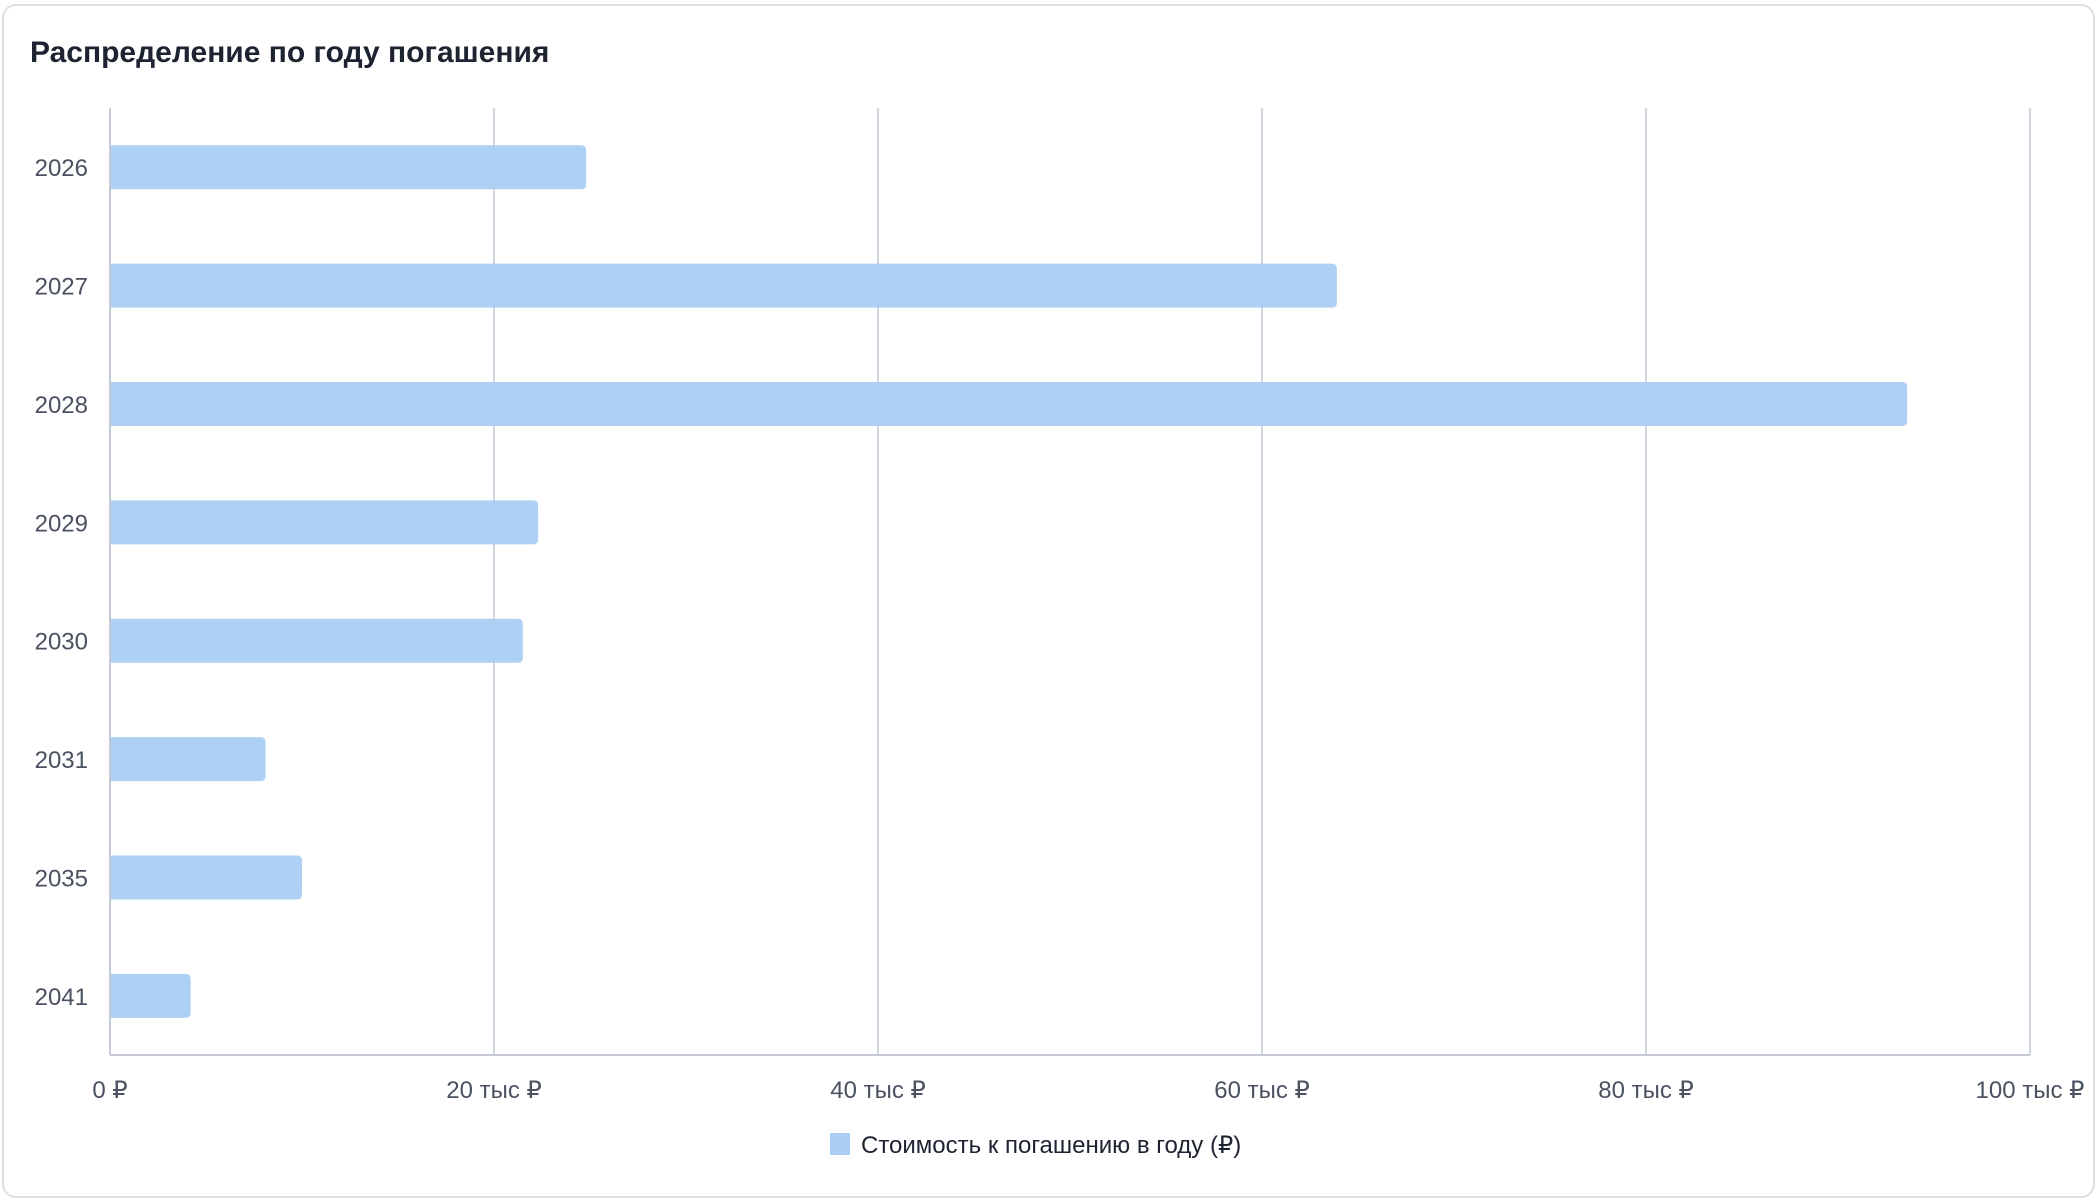 The width and height of the screenshot is (2100, 1202). What do you see at coordinates (61, 405) in the screenshot?
I see `y-tick-label: 2028` at bounding box center [61, 405].